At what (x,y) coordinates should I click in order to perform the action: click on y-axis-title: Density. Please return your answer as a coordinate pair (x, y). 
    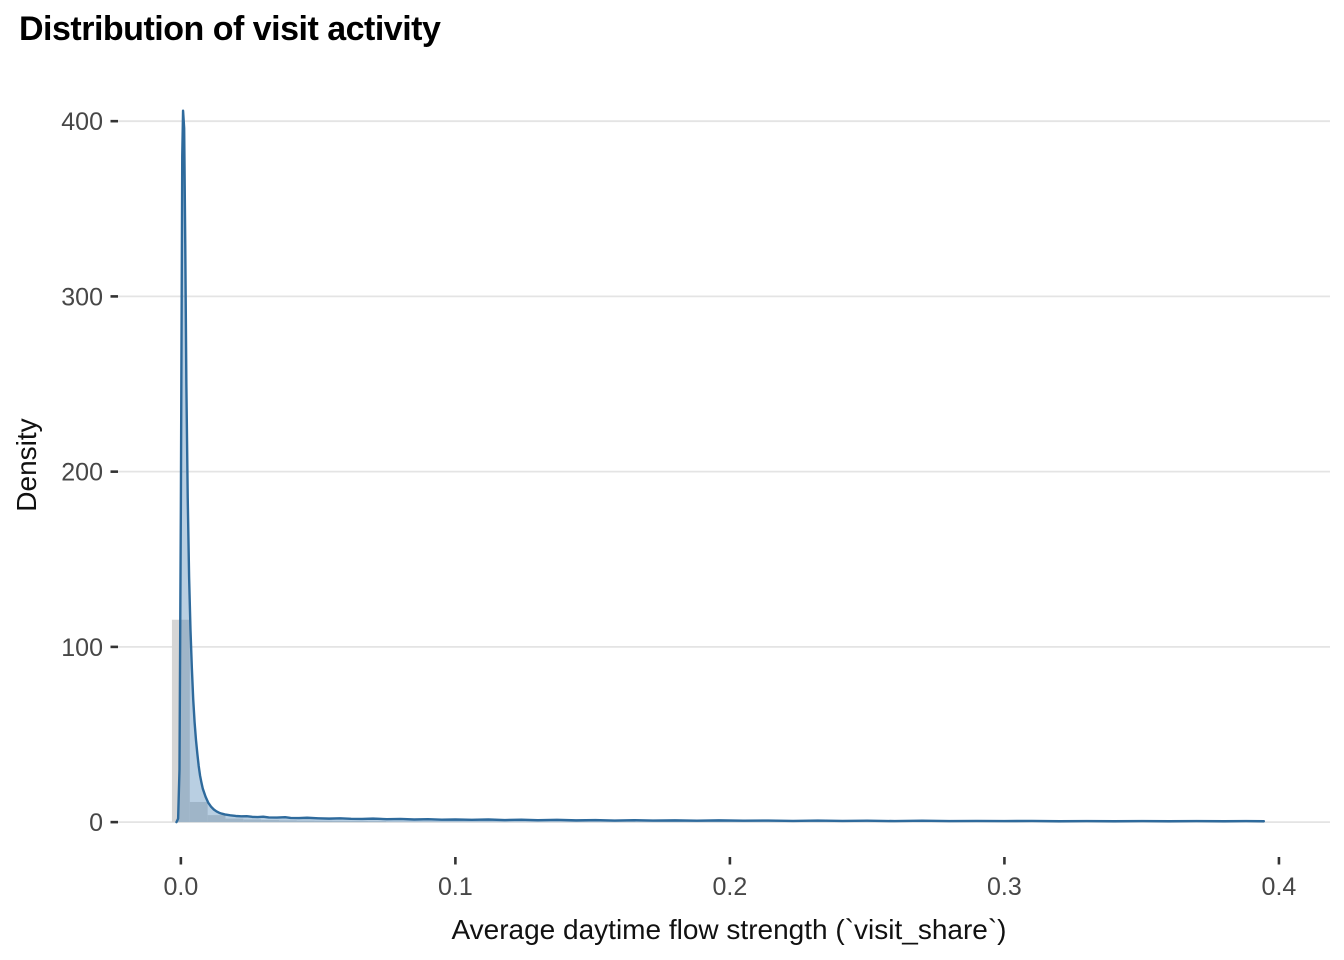
    Looking at the image, I should click on (26, 464).